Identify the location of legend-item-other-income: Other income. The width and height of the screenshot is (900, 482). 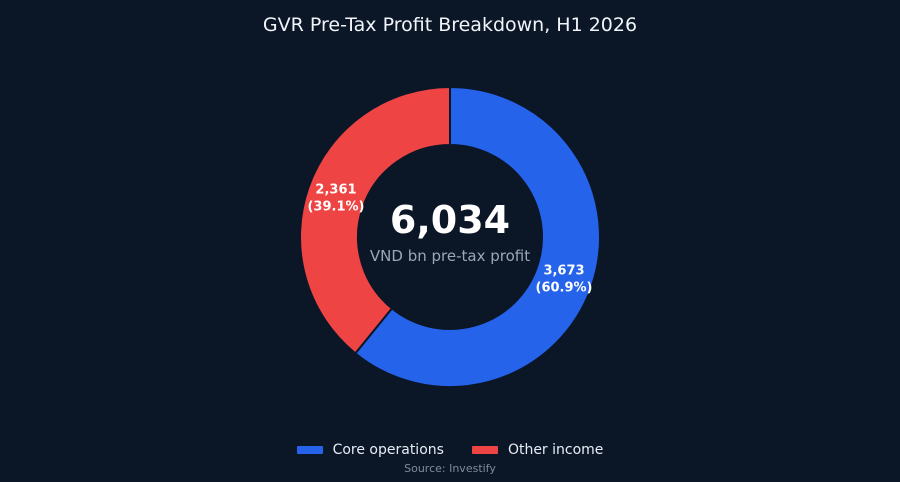
(537, 450).